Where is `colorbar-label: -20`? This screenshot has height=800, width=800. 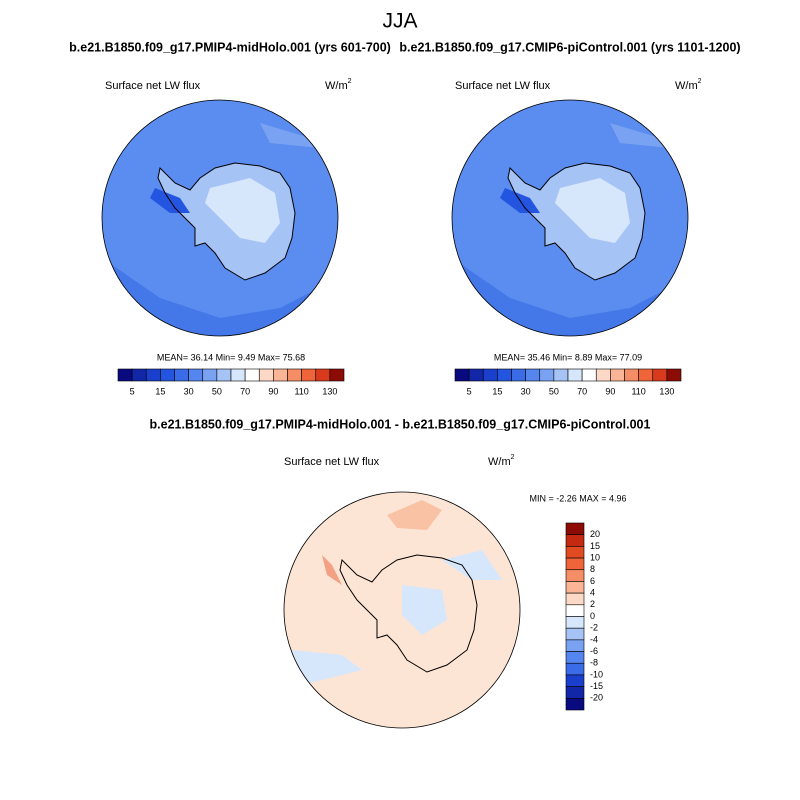
colorbar-label: -20 is located at coordinates (596, 698).